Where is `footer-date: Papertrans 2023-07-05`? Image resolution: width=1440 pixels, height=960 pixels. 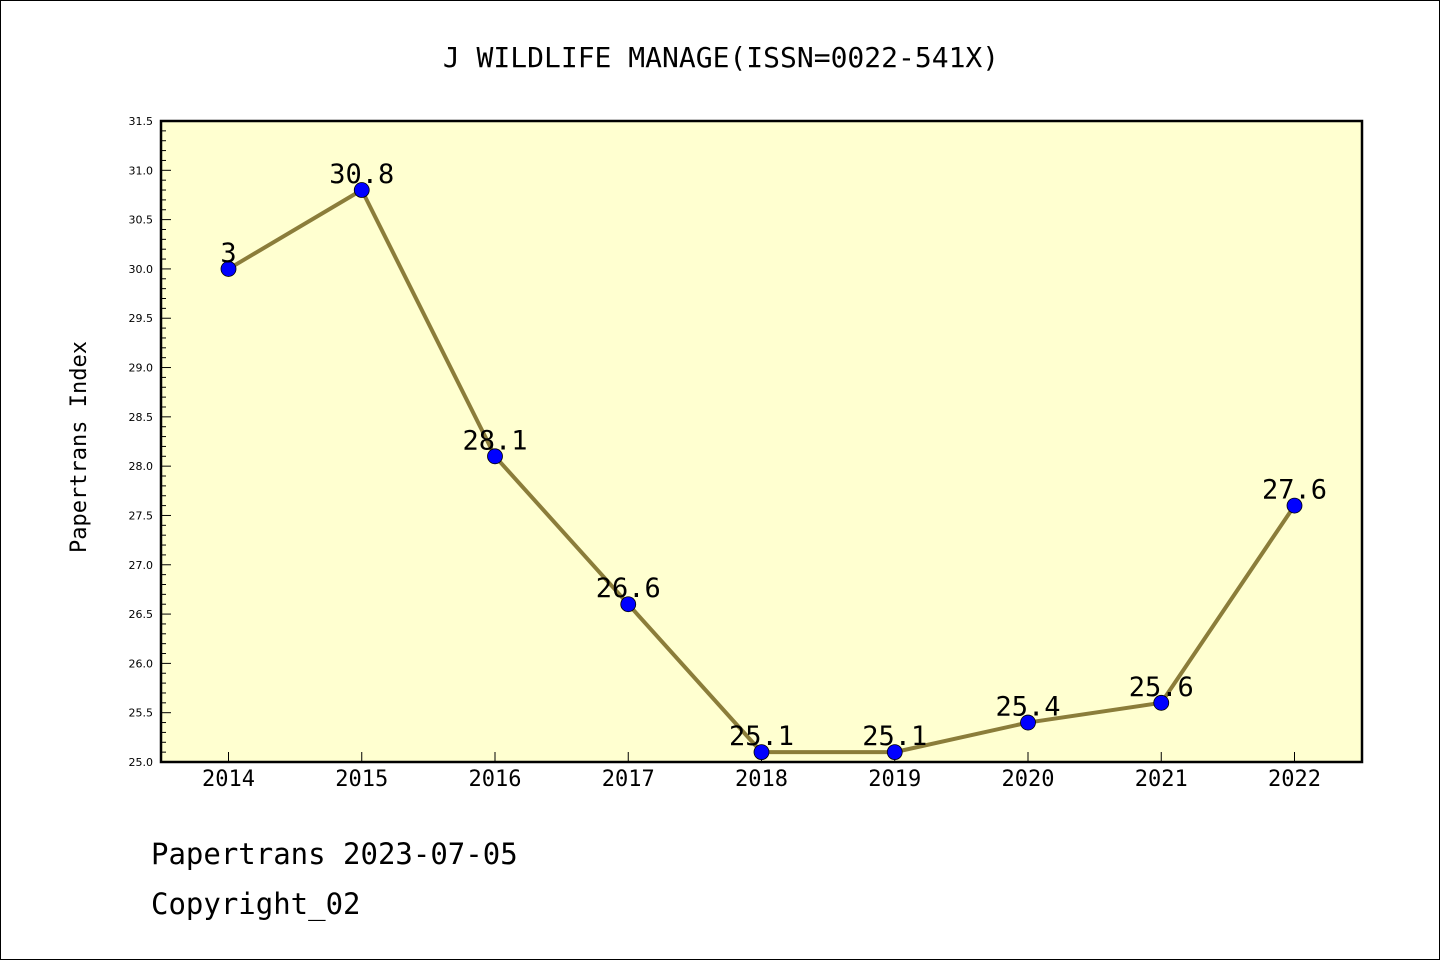 footer-date: Papertrans 2023-07-05 is located at coordinates (334, 854).